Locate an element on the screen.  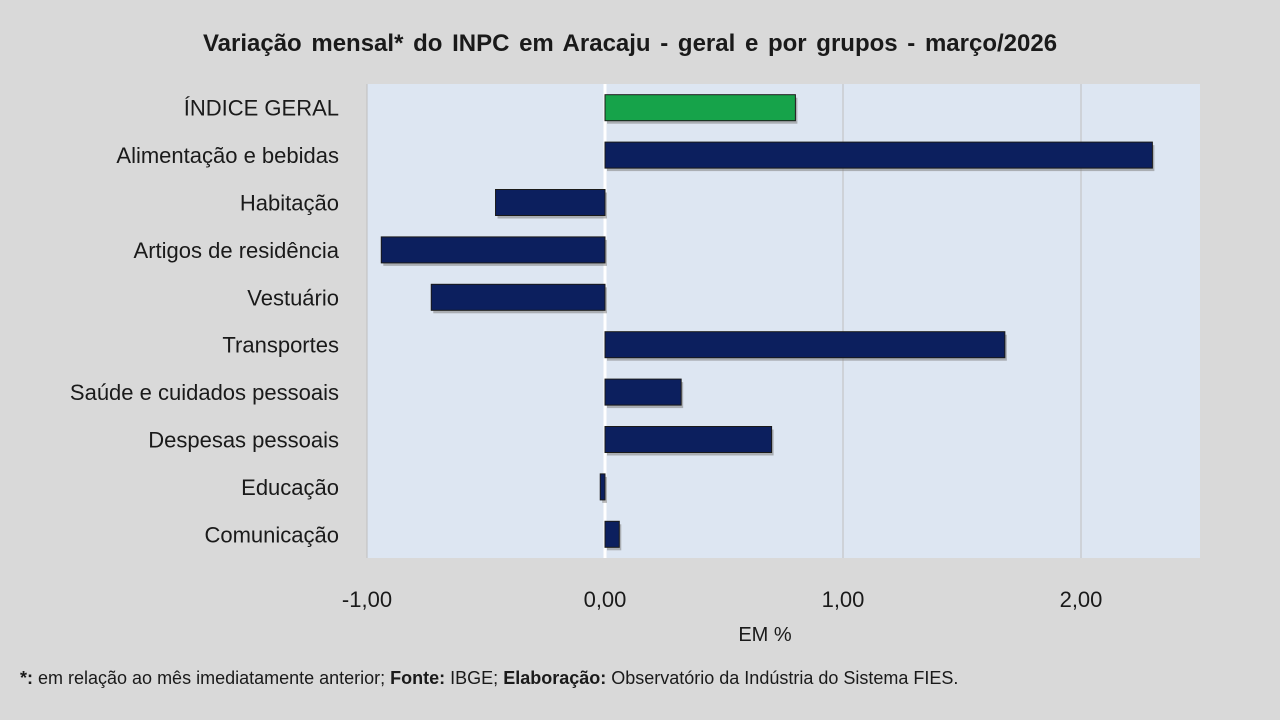
x-axis-title: EM % is located at coordinates (765, 635).